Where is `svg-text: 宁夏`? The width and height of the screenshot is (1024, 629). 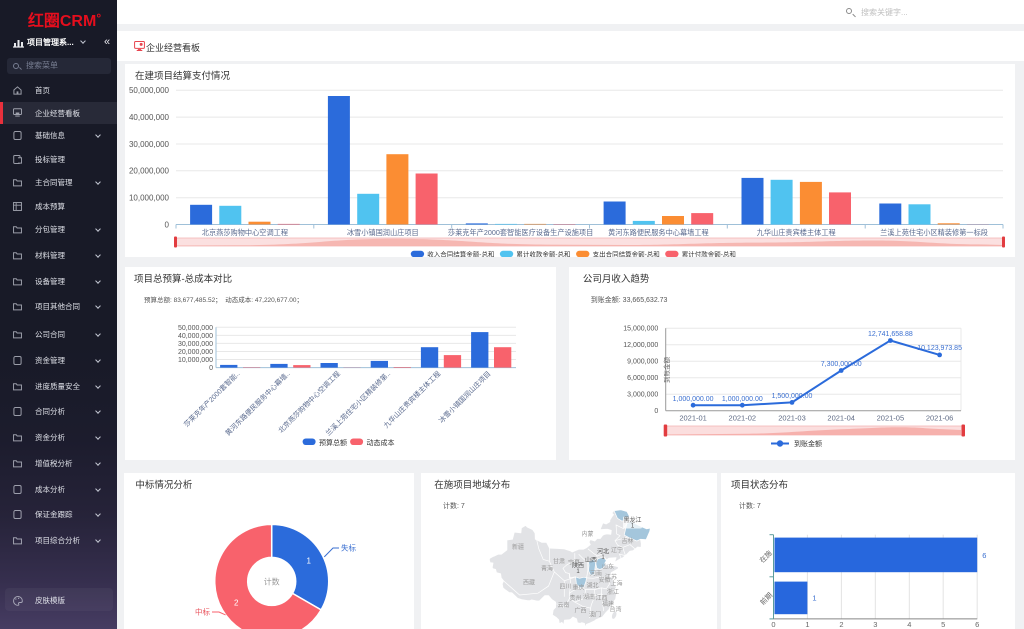
svg-text: 宁夏 is located at coordinates (574, 563).